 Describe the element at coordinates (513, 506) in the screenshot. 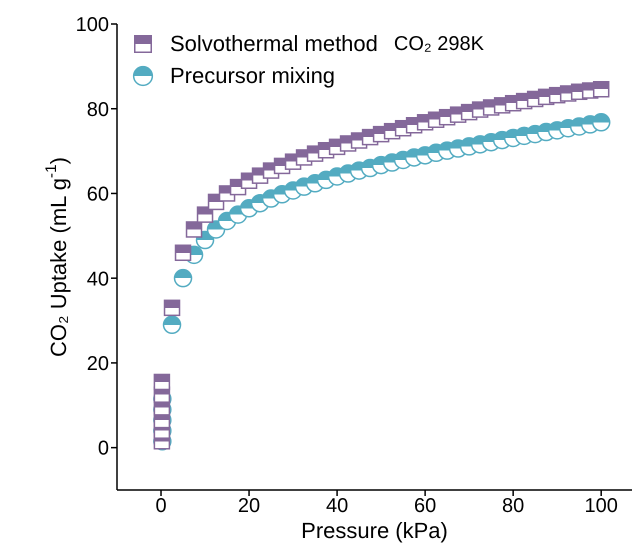

I see `x-tick-label: 80` at that location.